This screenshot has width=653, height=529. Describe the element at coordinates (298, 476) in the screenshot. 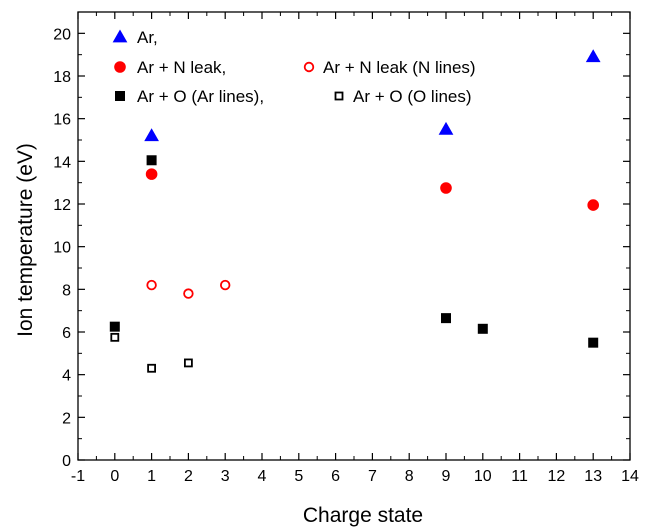

I see `x-tick-label: 5` at that location.